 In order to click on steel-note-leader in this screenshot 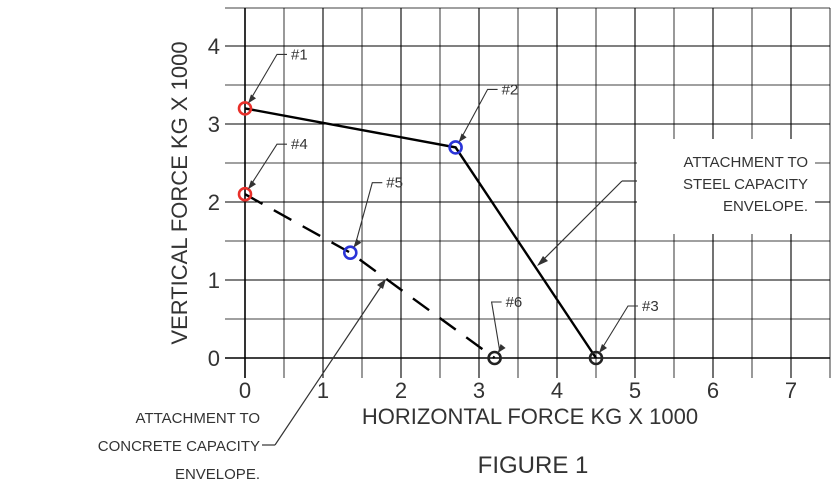, I will do `click(588, 221)`.